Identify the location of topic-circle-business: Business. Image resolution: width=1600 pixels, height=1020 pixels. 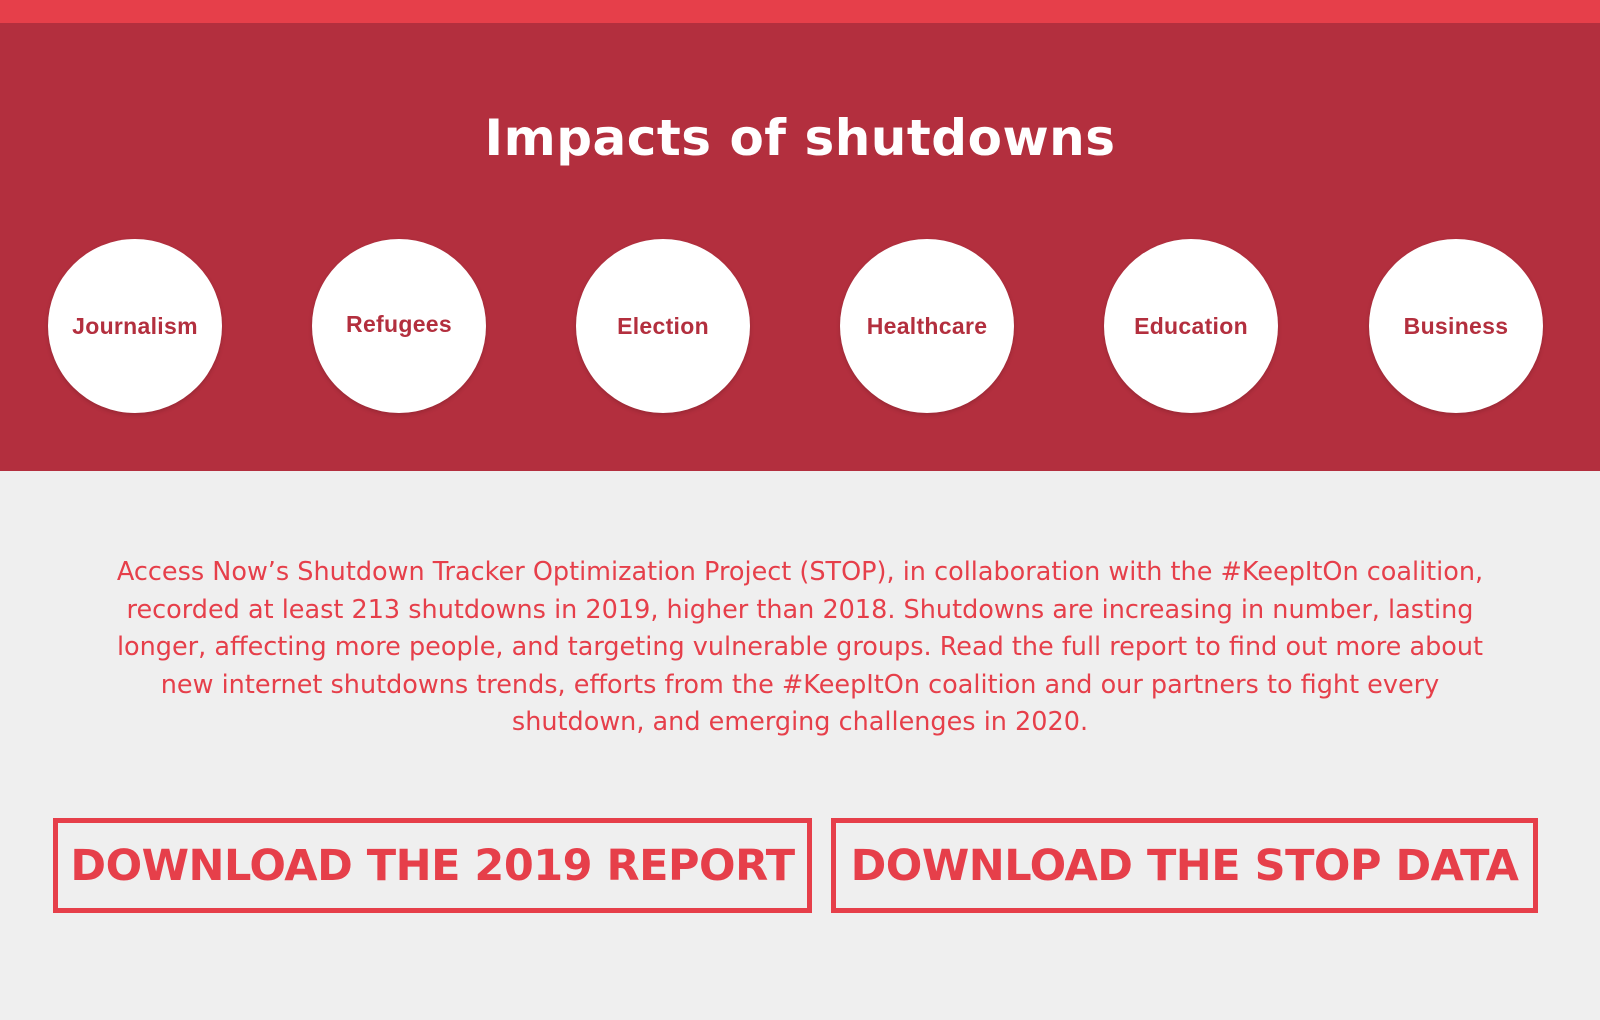
(1456, 326).